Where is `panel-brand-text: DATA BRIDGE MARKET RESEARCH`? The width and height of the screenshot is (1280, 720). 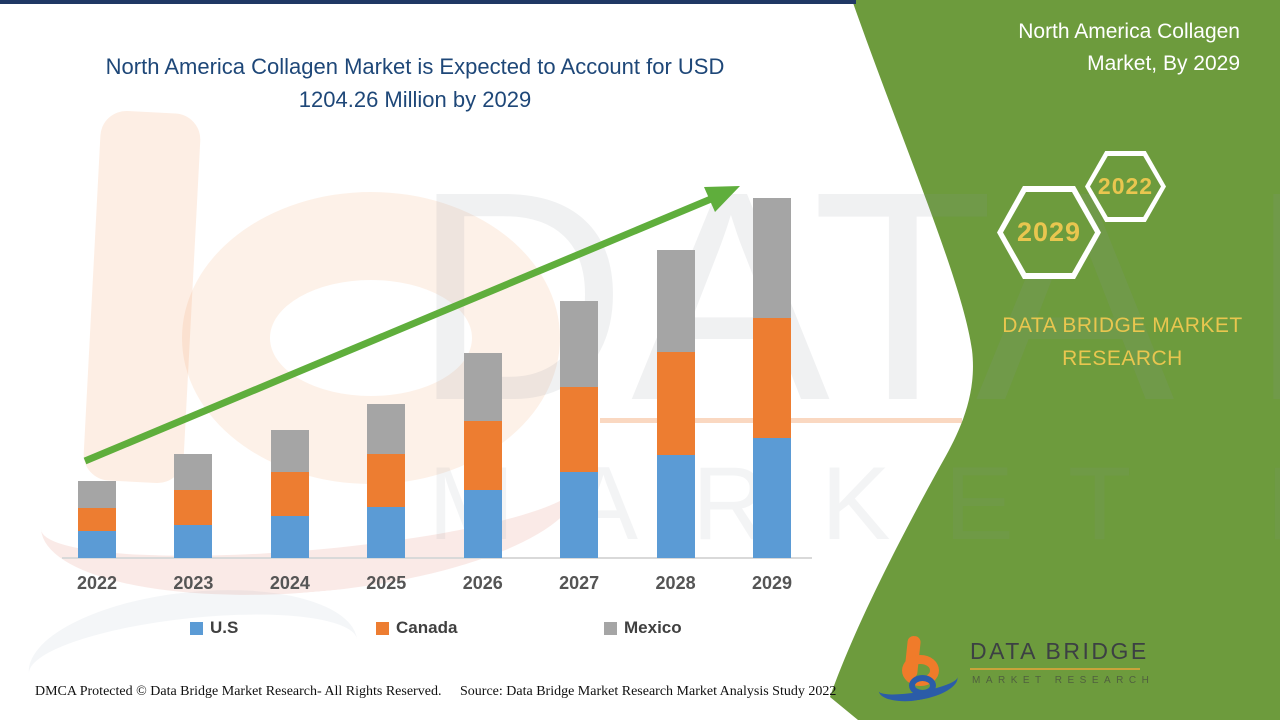
panel-brand-text: DATA BRIDGE MARKET RESEARCH is located at coordinates (1122, 342).